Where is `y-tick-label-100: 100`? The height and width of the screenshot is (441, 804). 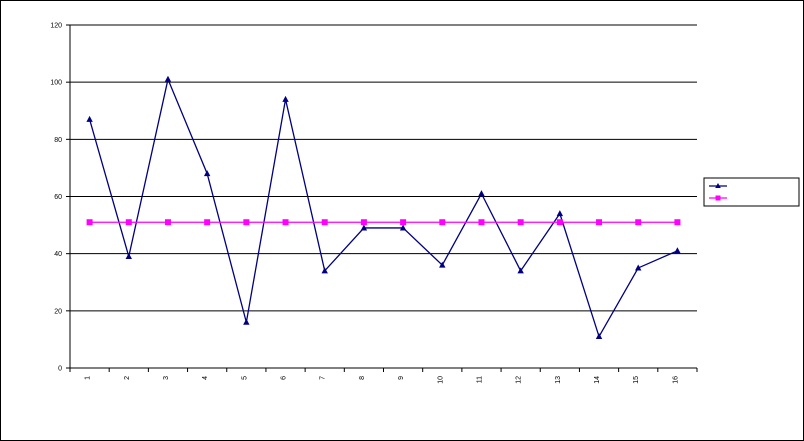
y-tick-label-100: 100 is located at coordinates (56, 83).